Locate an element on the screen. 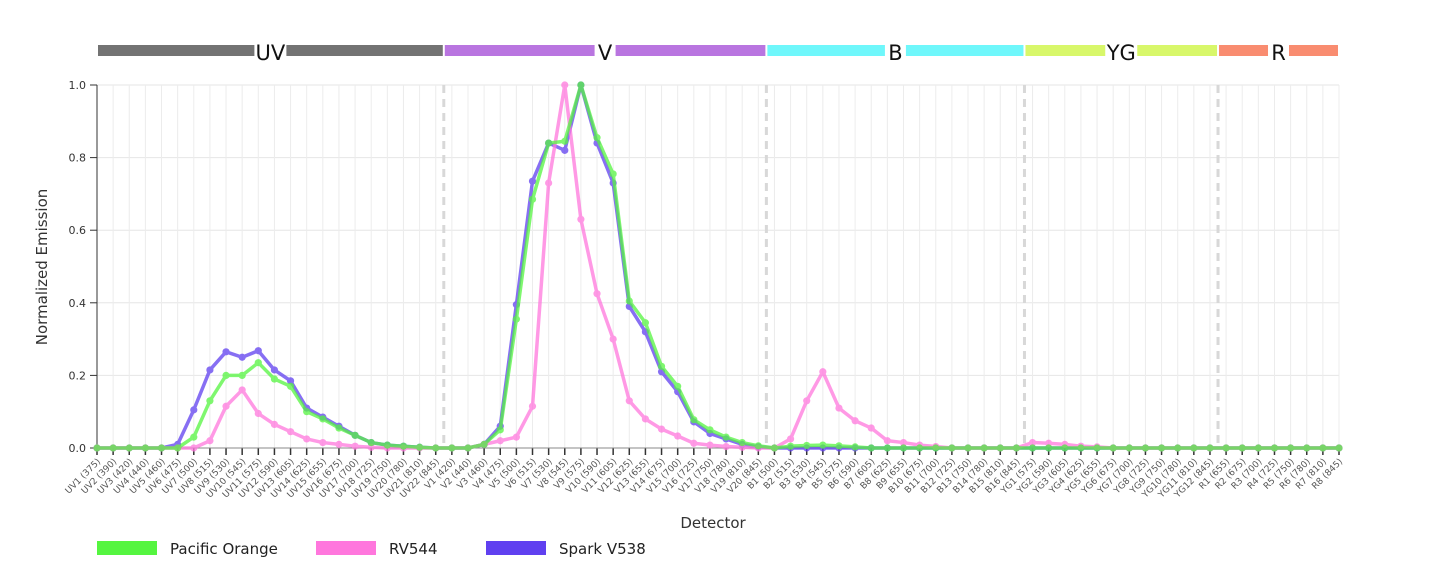 This screenshot has height=582, width=1440. legend: Pacific Orange RV544 Spark V538 is located at coordinates (371, 549).